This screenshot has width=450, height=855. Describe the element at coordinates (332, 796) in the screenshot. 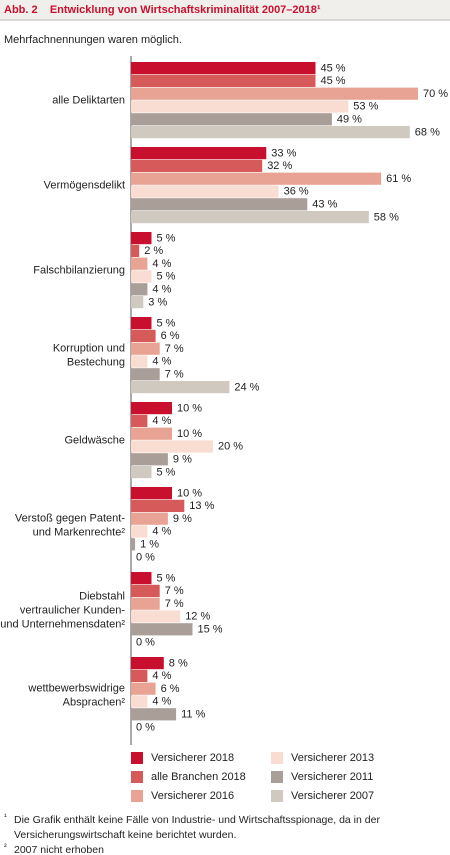

I see `legend-label: Versicherer 2007` at that location.